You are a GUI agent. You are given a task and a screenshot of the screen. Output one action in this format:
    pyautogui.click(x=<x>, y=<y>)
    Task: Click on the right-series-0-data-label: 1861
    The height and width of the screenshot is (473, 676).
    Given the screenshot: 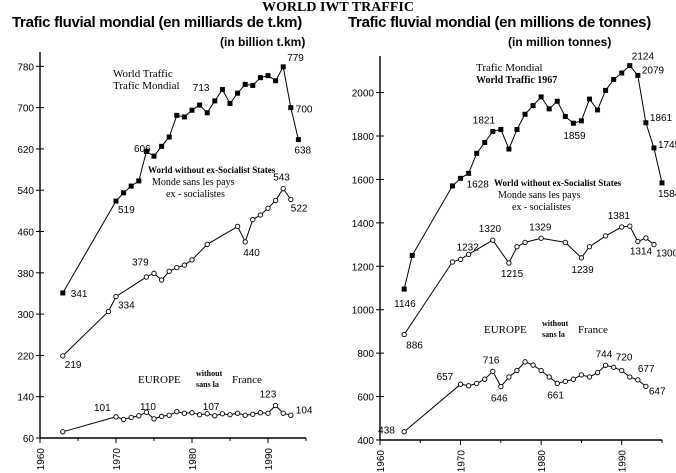 What is the action you would take?
    pyautogui.click(x=661, y=118)
    